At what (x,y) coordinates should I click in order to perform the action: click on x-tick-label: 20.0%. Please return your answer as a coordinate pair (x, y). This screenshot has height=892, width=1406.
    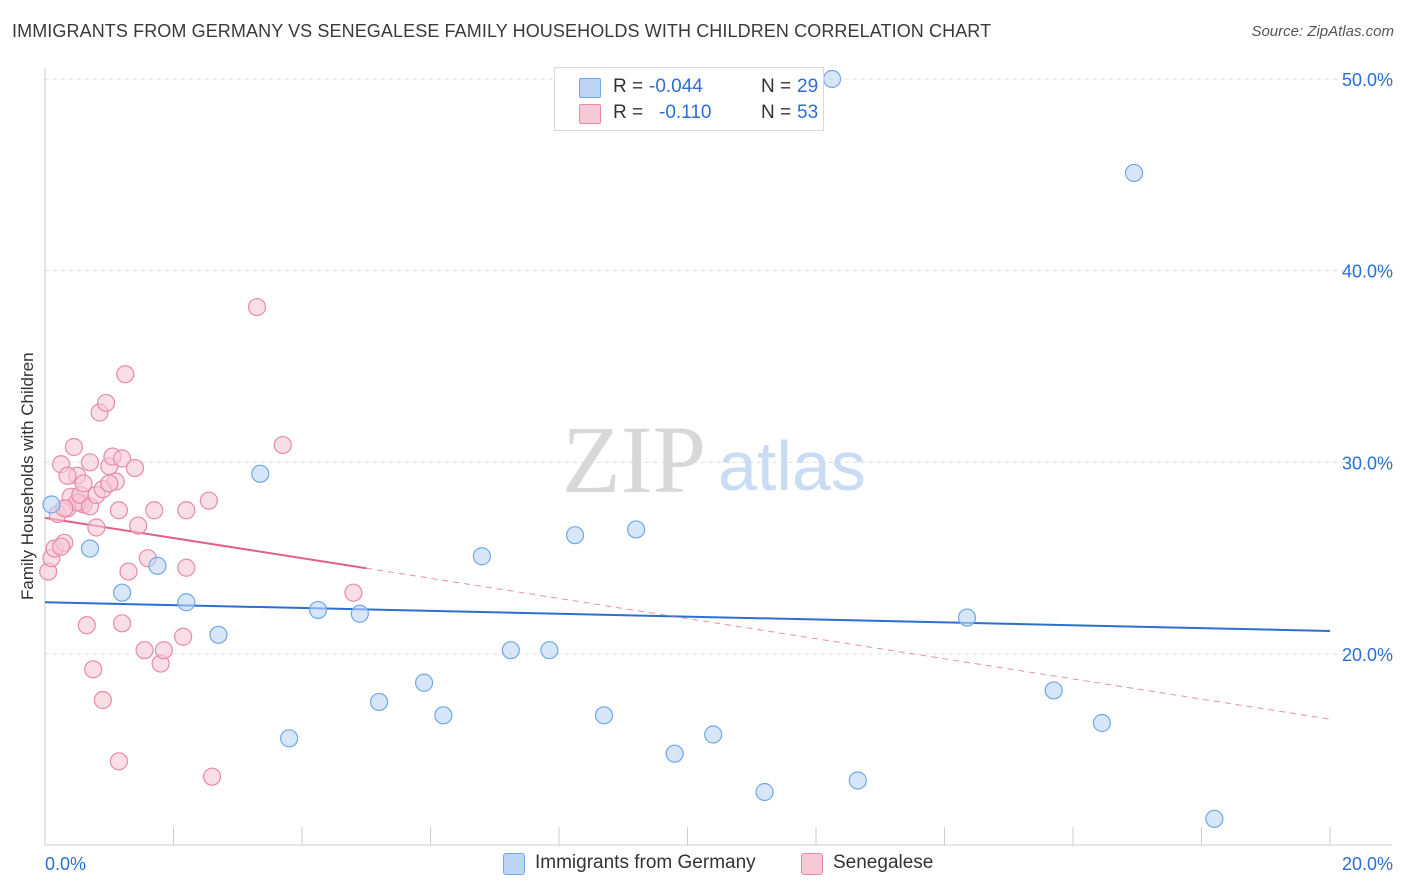
    Looking at the image, I should click on (1367, 864).